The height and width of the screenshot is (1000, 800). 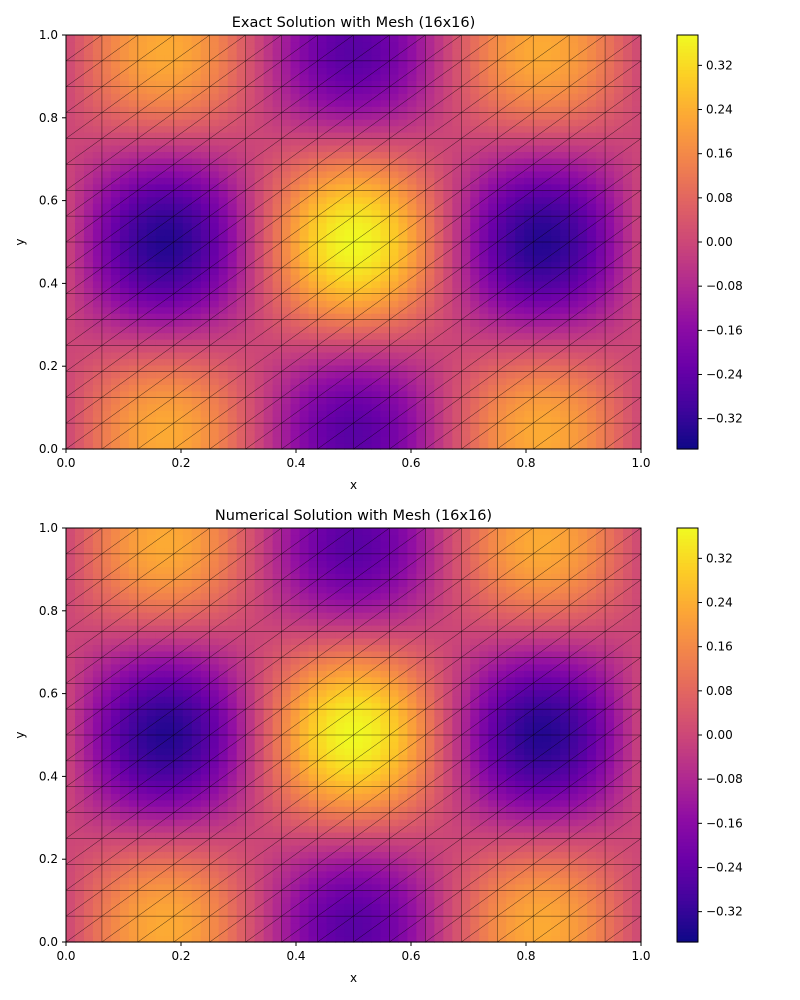 I want to click on x-axis-label: x, so click(x=353, y=485).